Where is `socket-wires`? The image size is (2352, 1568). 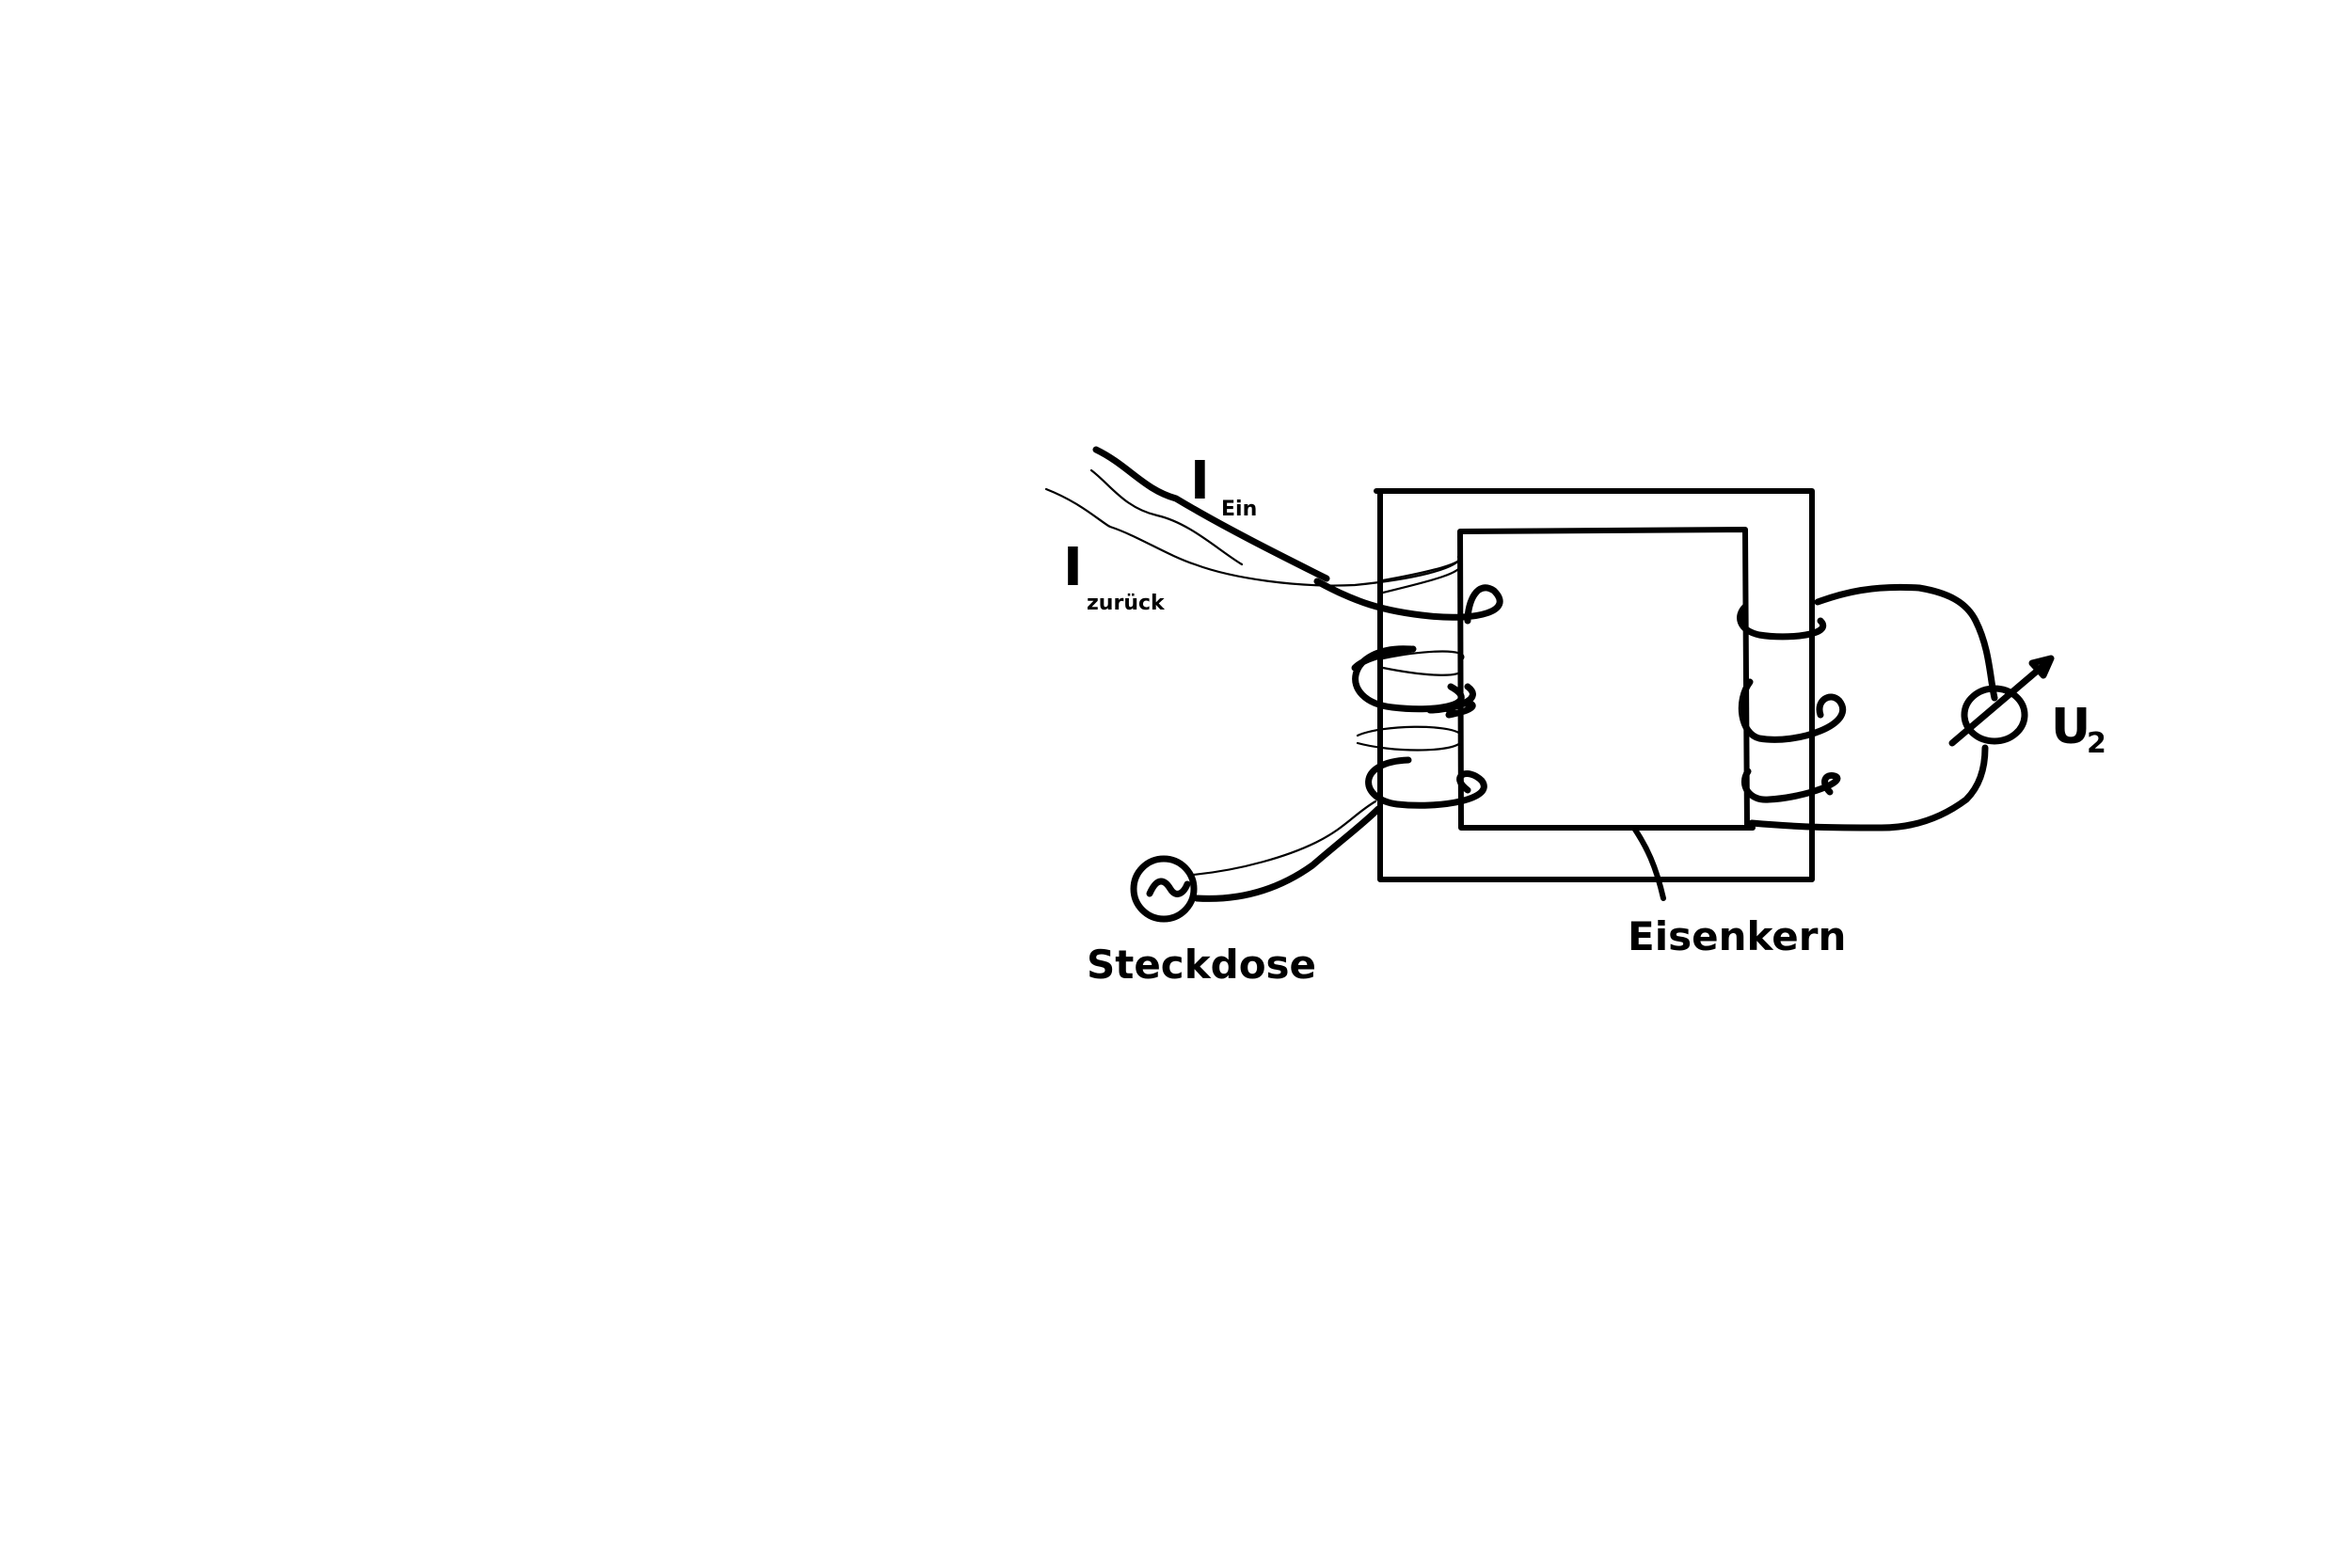
socket-wires is located at coordinates (1286, 851).